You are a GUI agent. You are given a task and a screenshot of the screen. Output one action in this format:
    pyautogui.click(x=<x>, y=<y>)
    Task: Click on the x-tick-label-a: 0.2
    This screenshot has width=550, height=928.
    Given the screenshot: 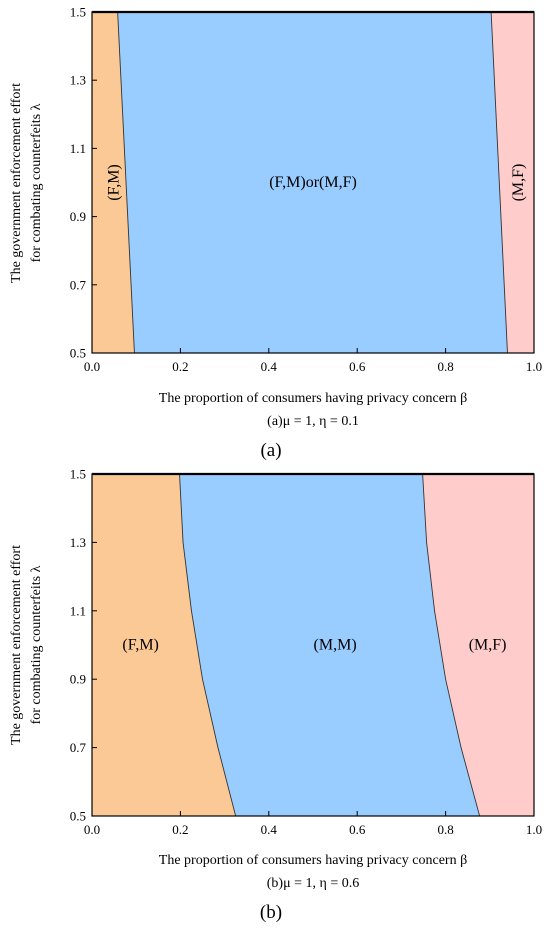 What is the action you would take?
    pyautogui.click(x=180, y=366)
    